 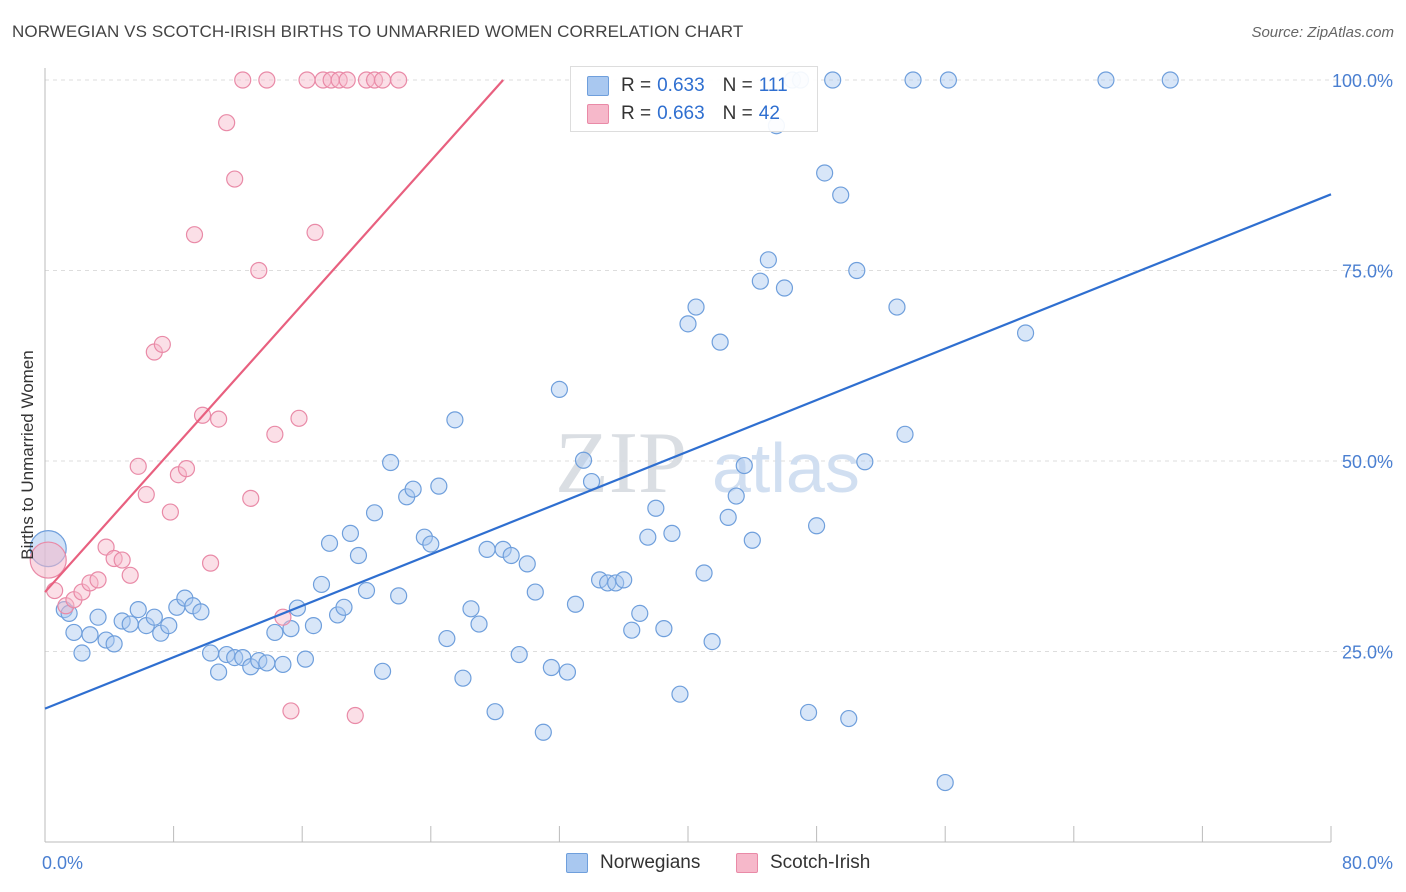 What do you see at coordinates (681, 113) in the screenshot?
I see `legend-r-value: 0.663` at bounding box center [681, 113].